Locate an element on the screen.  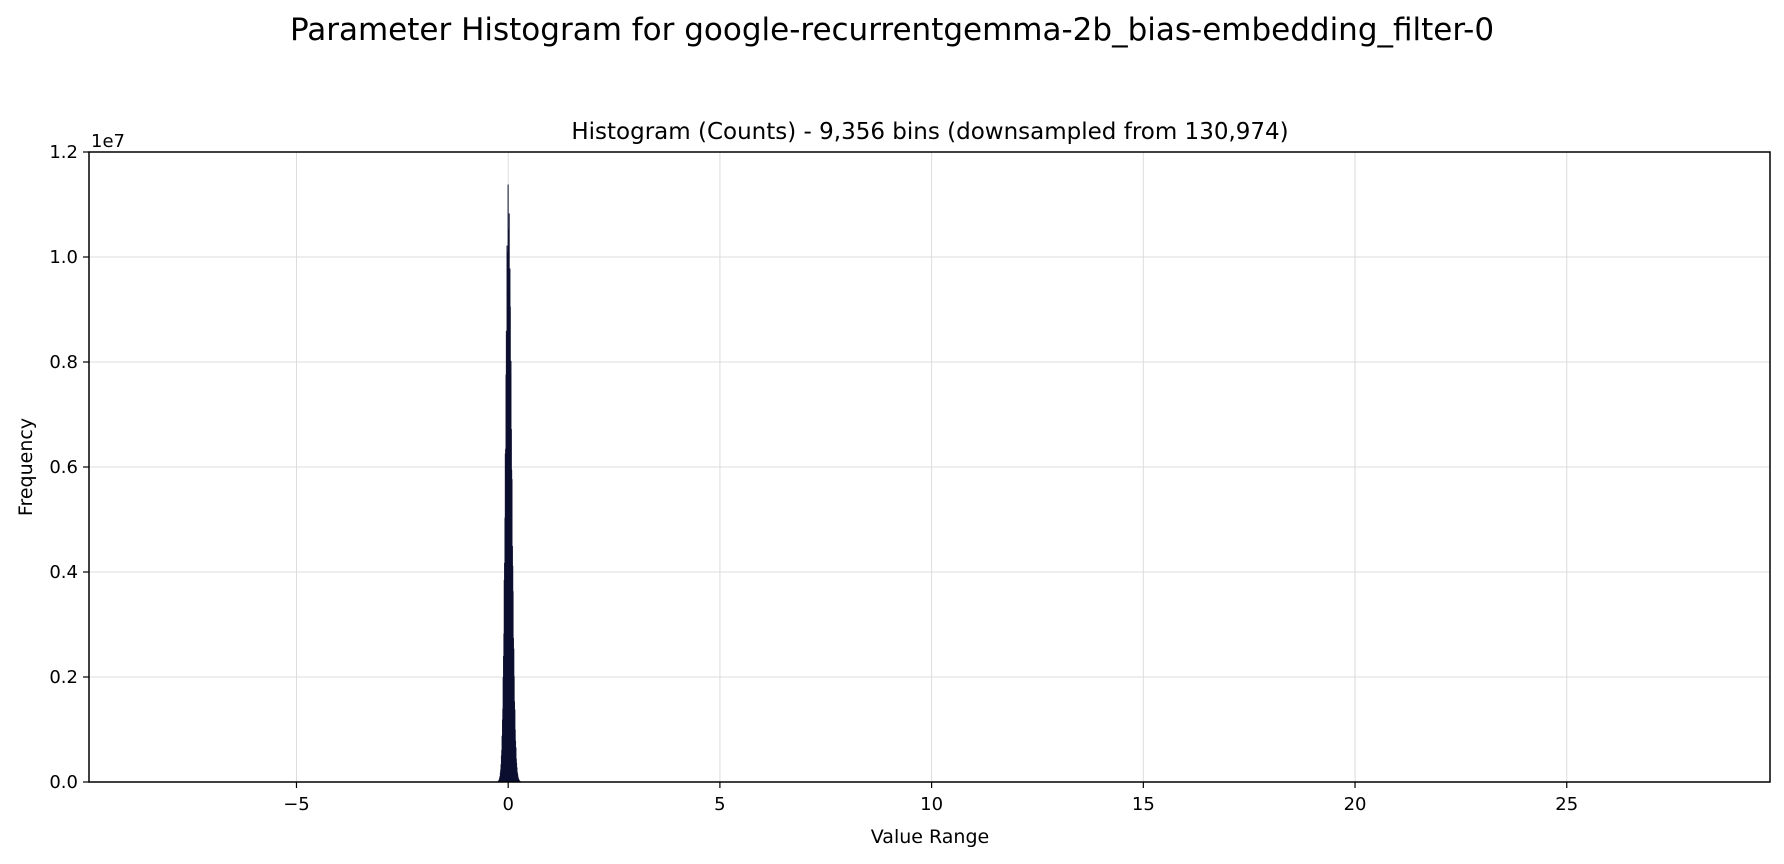
x-tick-label: 0 is located at coordinates (507, 804).